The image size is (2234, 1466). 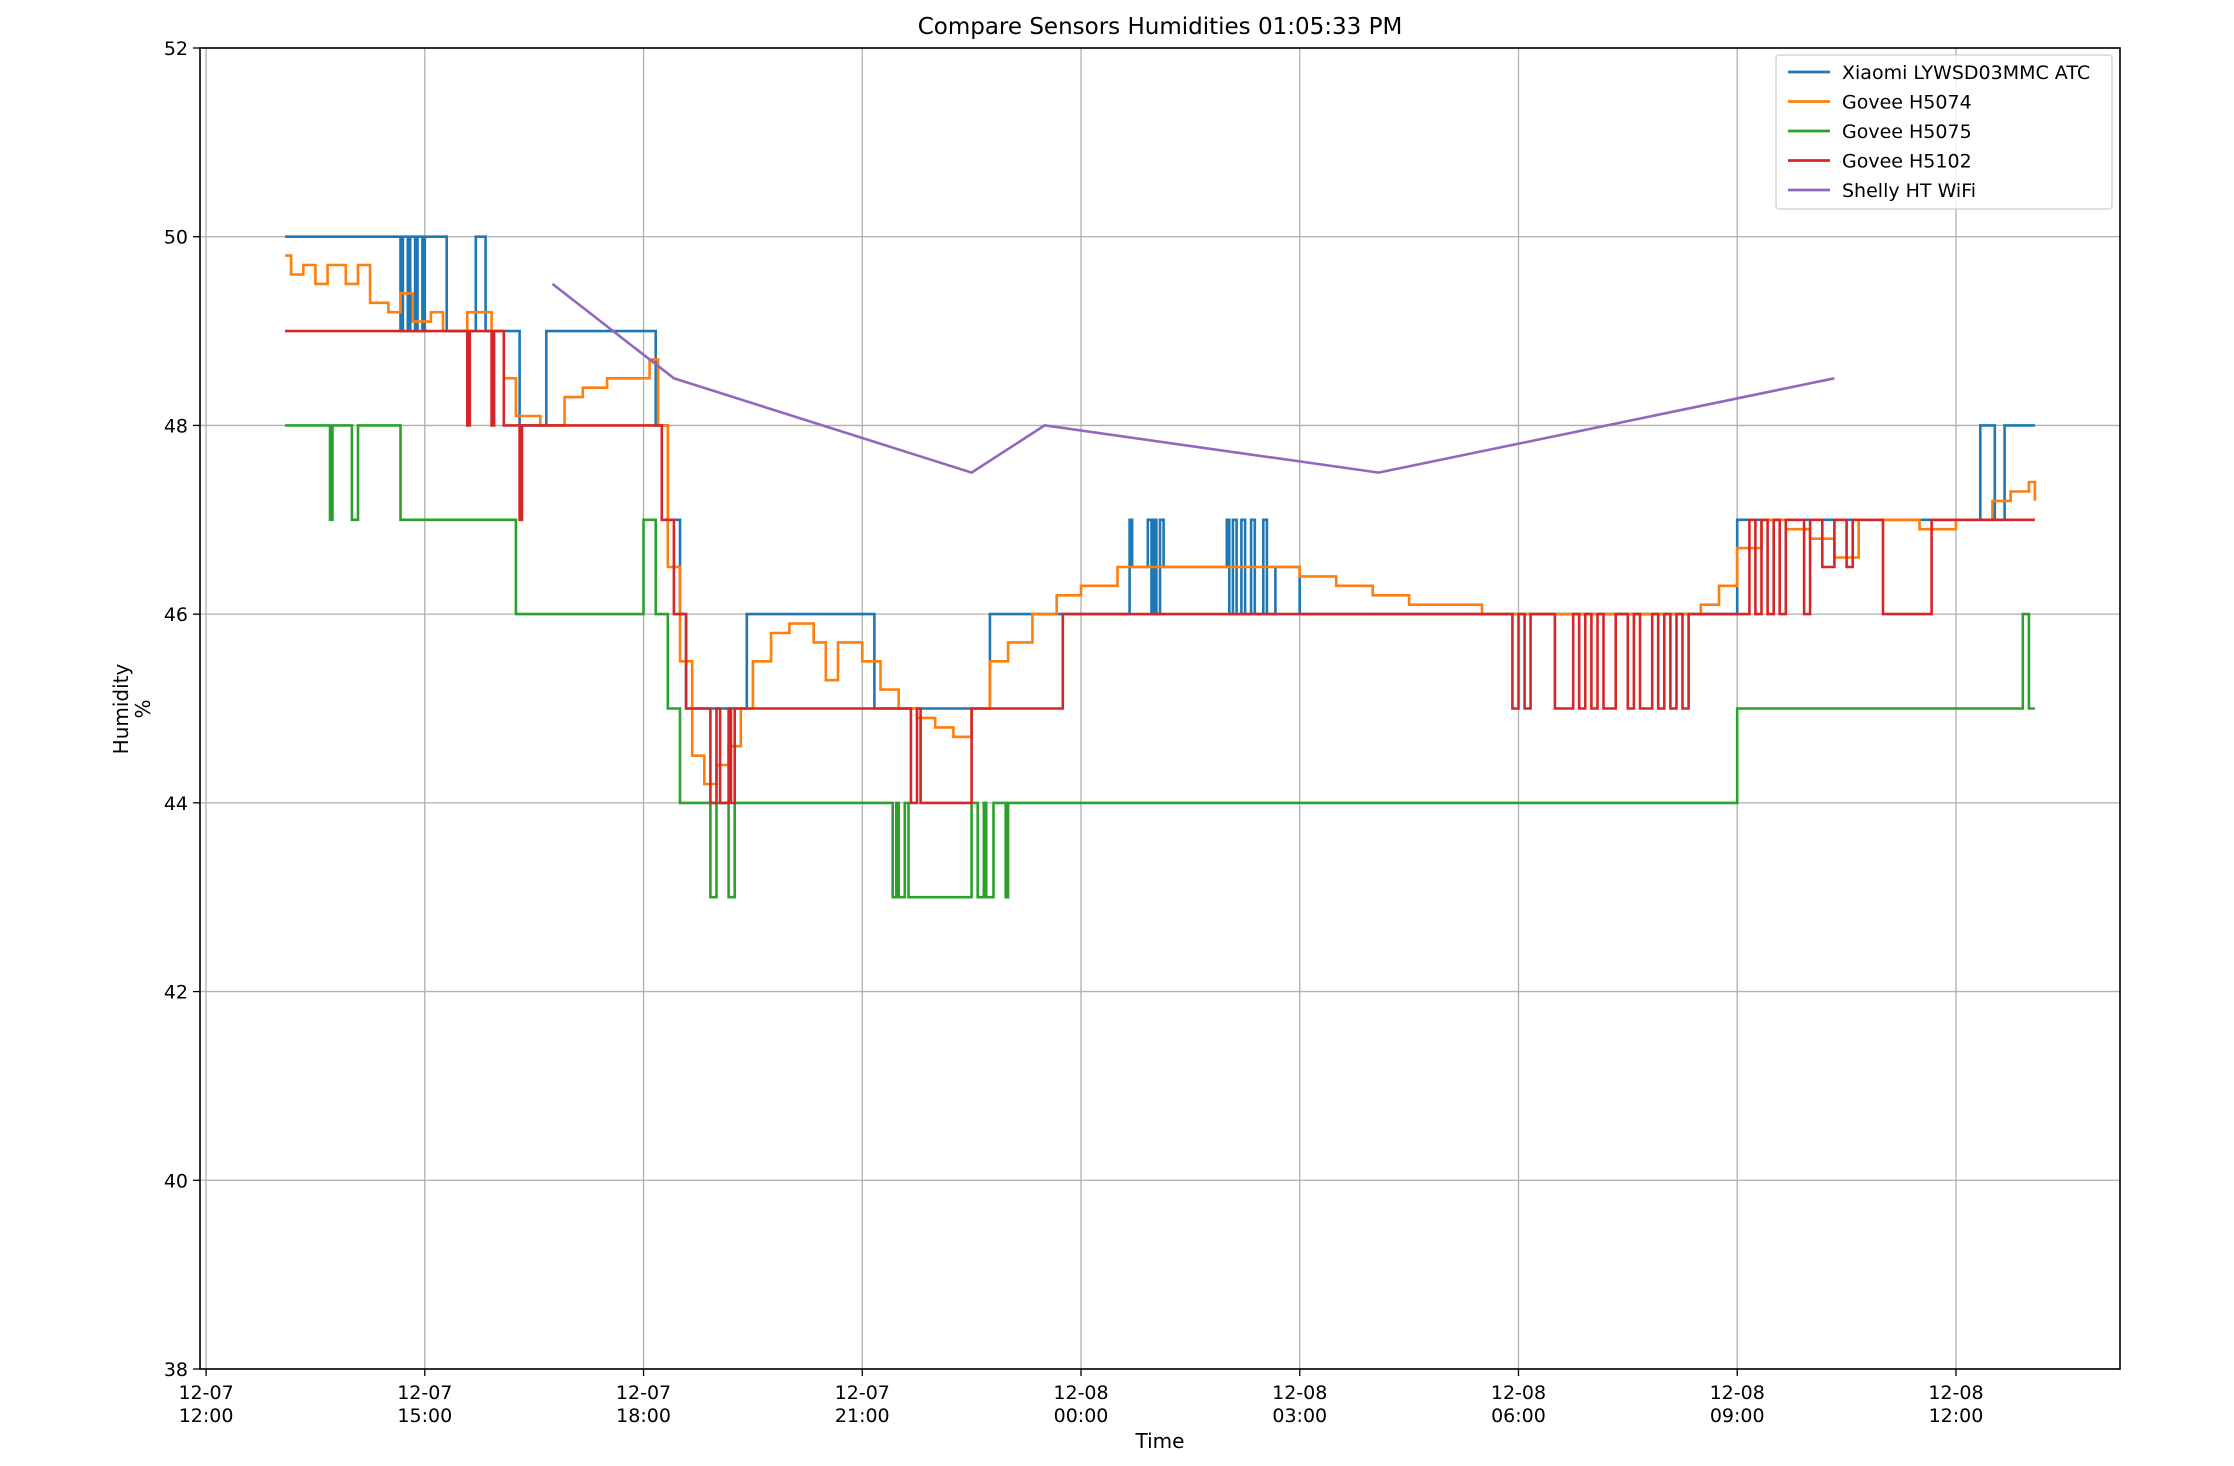 I want to click on y-tick-label: 50, so click(x=176, y=238).